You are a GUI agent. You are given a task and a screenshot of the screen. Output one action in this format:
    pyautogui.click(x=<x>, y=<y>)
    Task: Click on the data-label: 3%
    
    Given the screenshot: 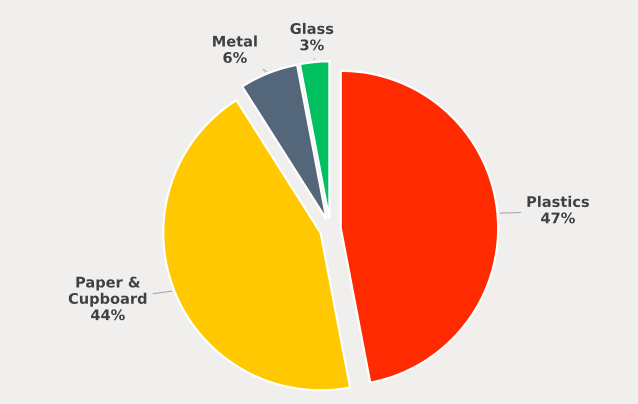 What is the action you would take?
    pyautogui.click(x=312, y=44)
    